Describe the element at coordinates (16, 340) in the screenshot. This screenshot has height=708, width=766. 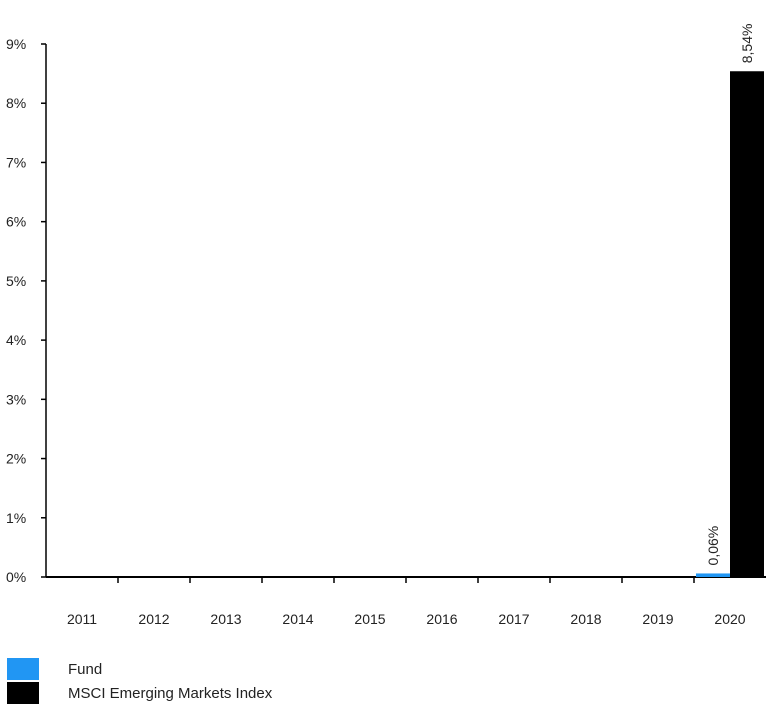
I see `y-tick-label: 4%` at that location.